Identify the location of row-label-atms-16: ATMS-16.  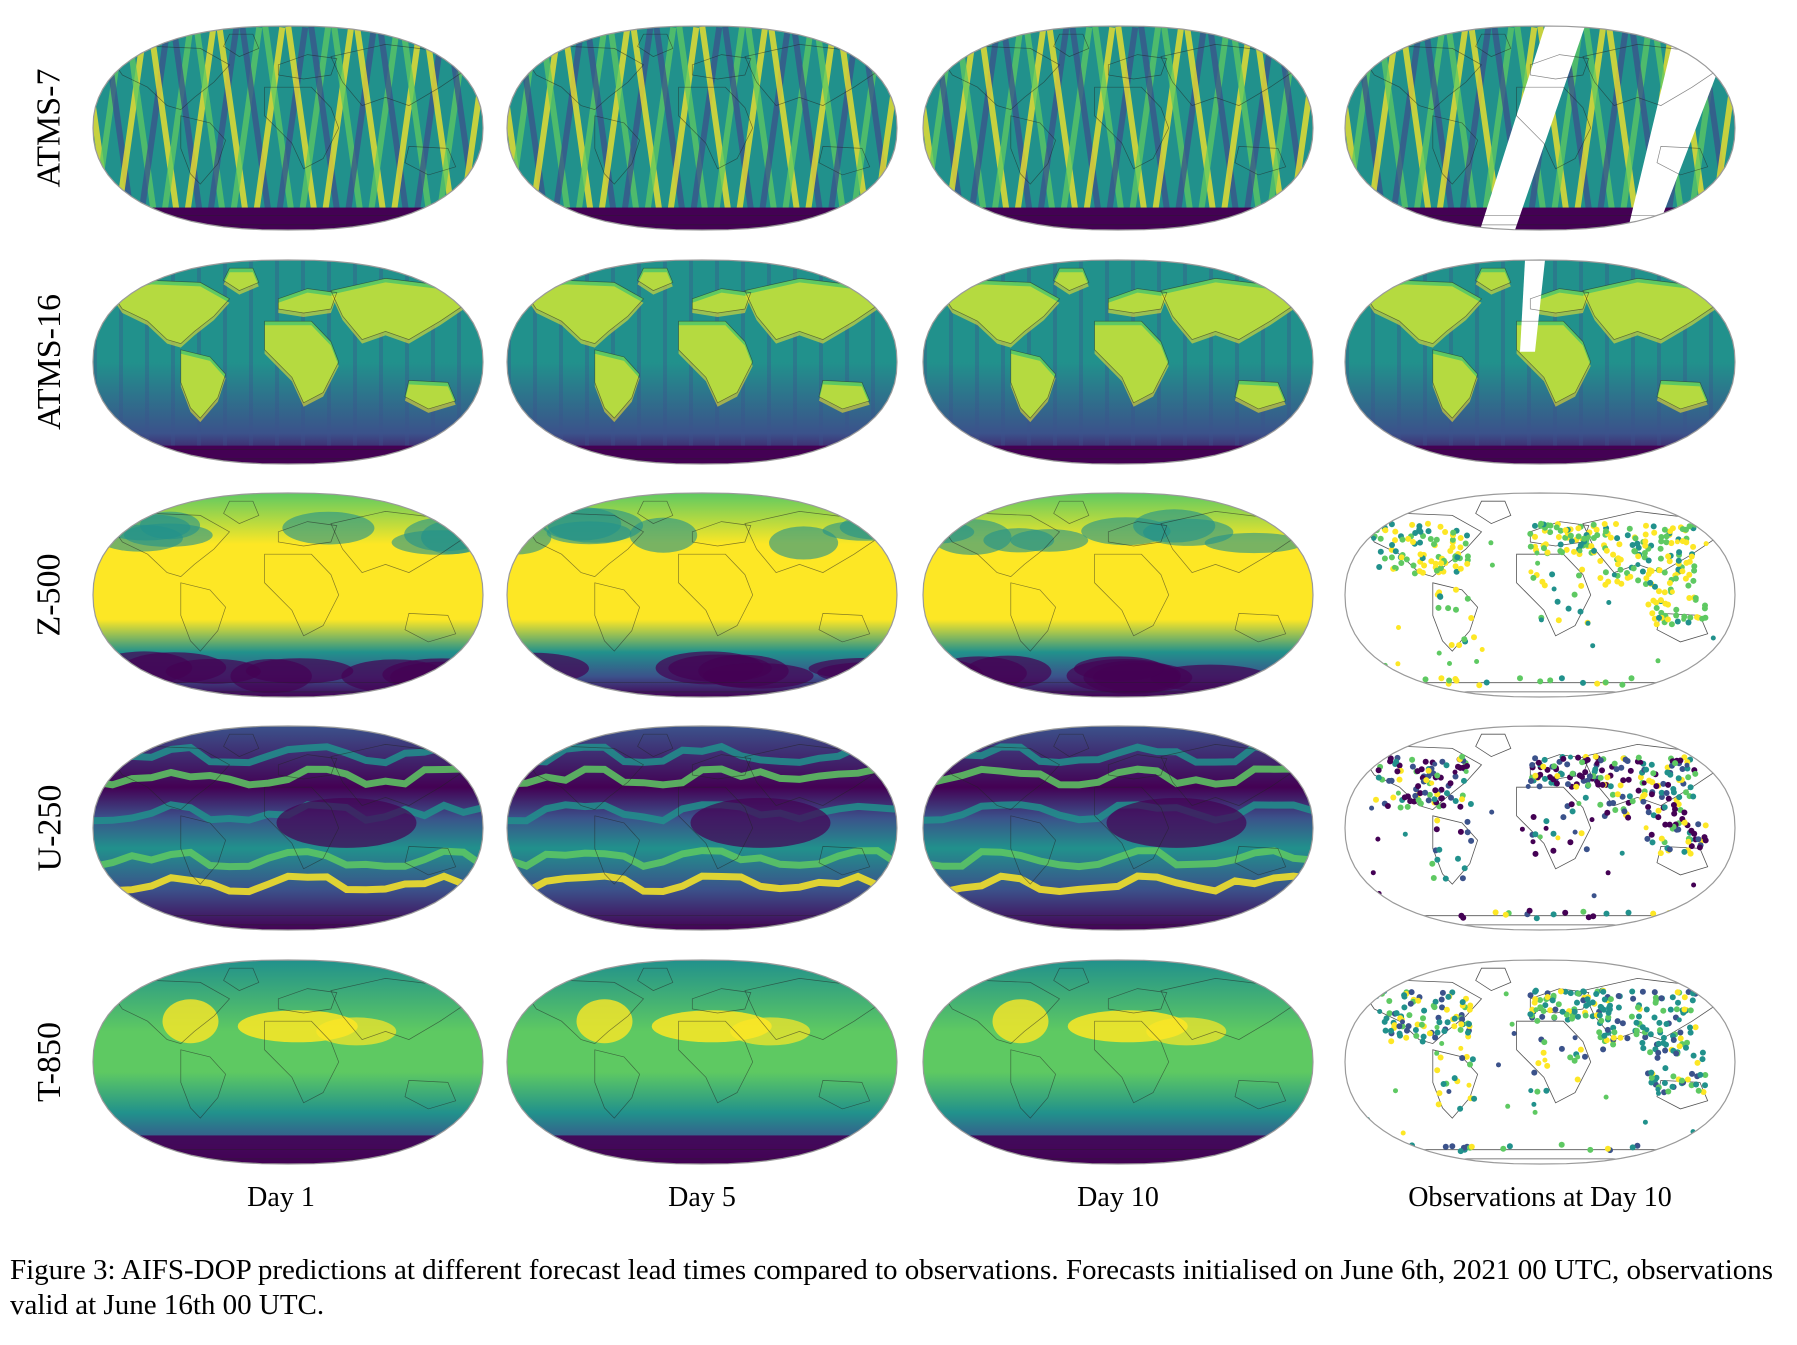
(49, 362).